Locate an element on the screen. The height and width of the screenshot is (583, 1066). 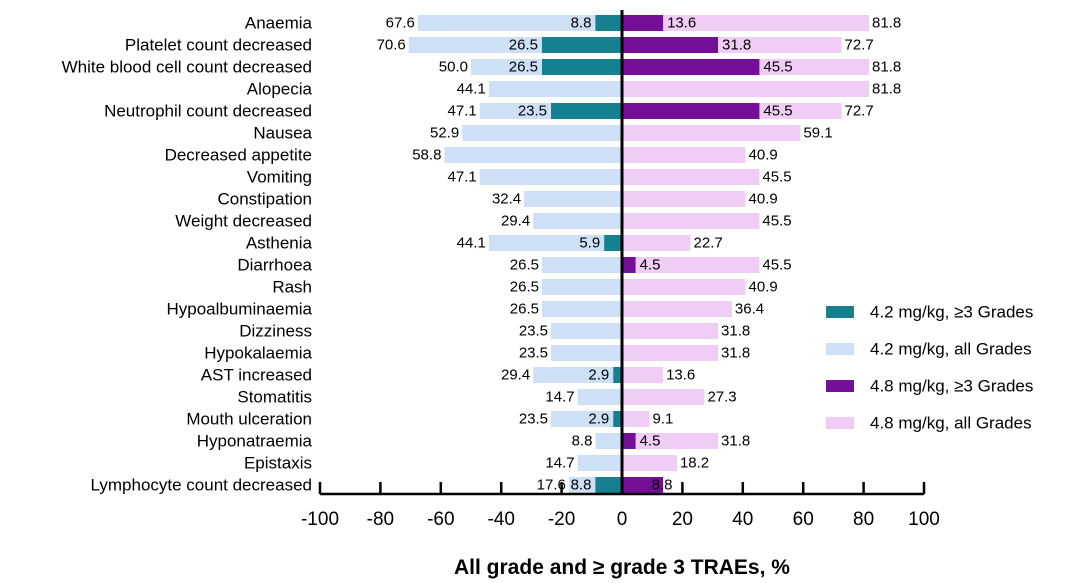
value-label-4-8-grade3: 13.6 is located at coordinates (681, 23).